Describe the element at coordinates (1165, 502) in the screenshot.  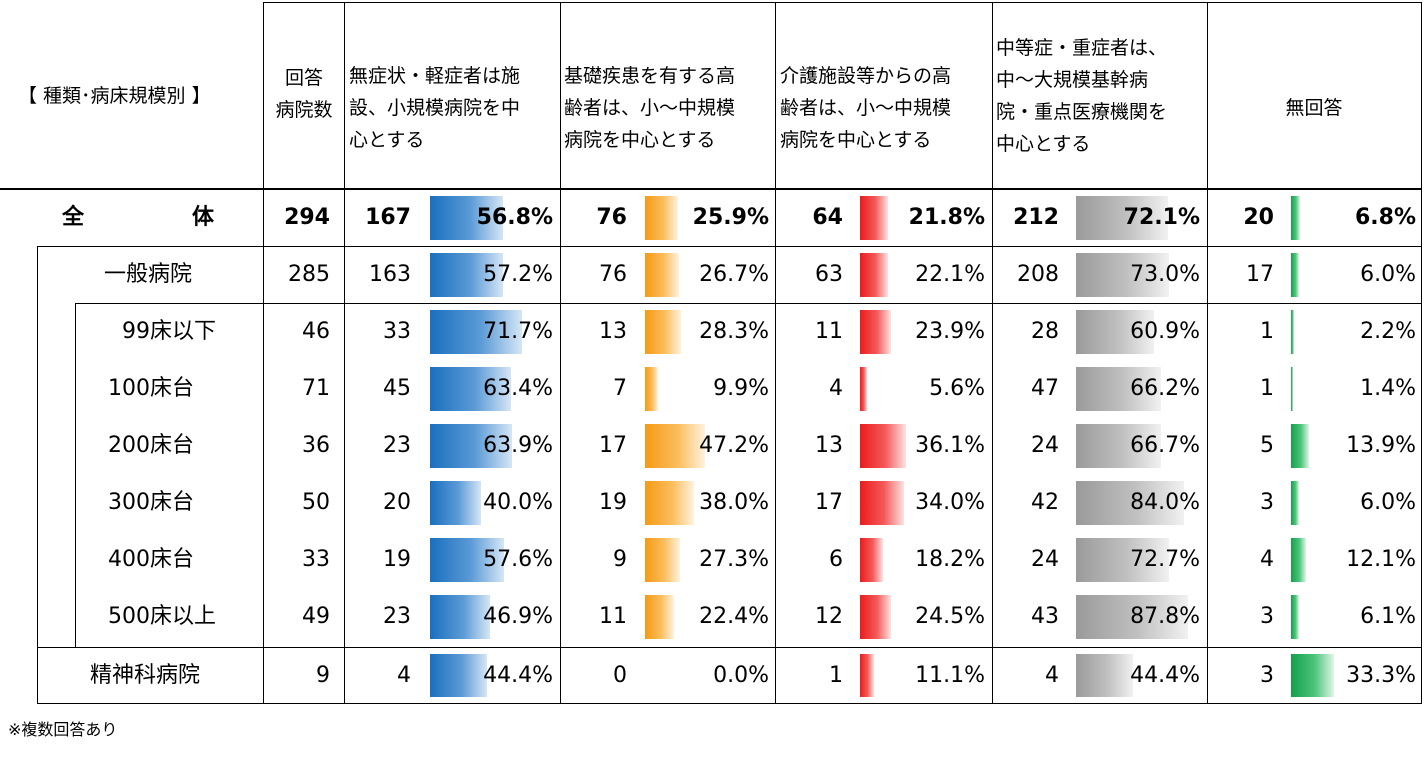
I see `percent-option4: 84.0%` at that location.